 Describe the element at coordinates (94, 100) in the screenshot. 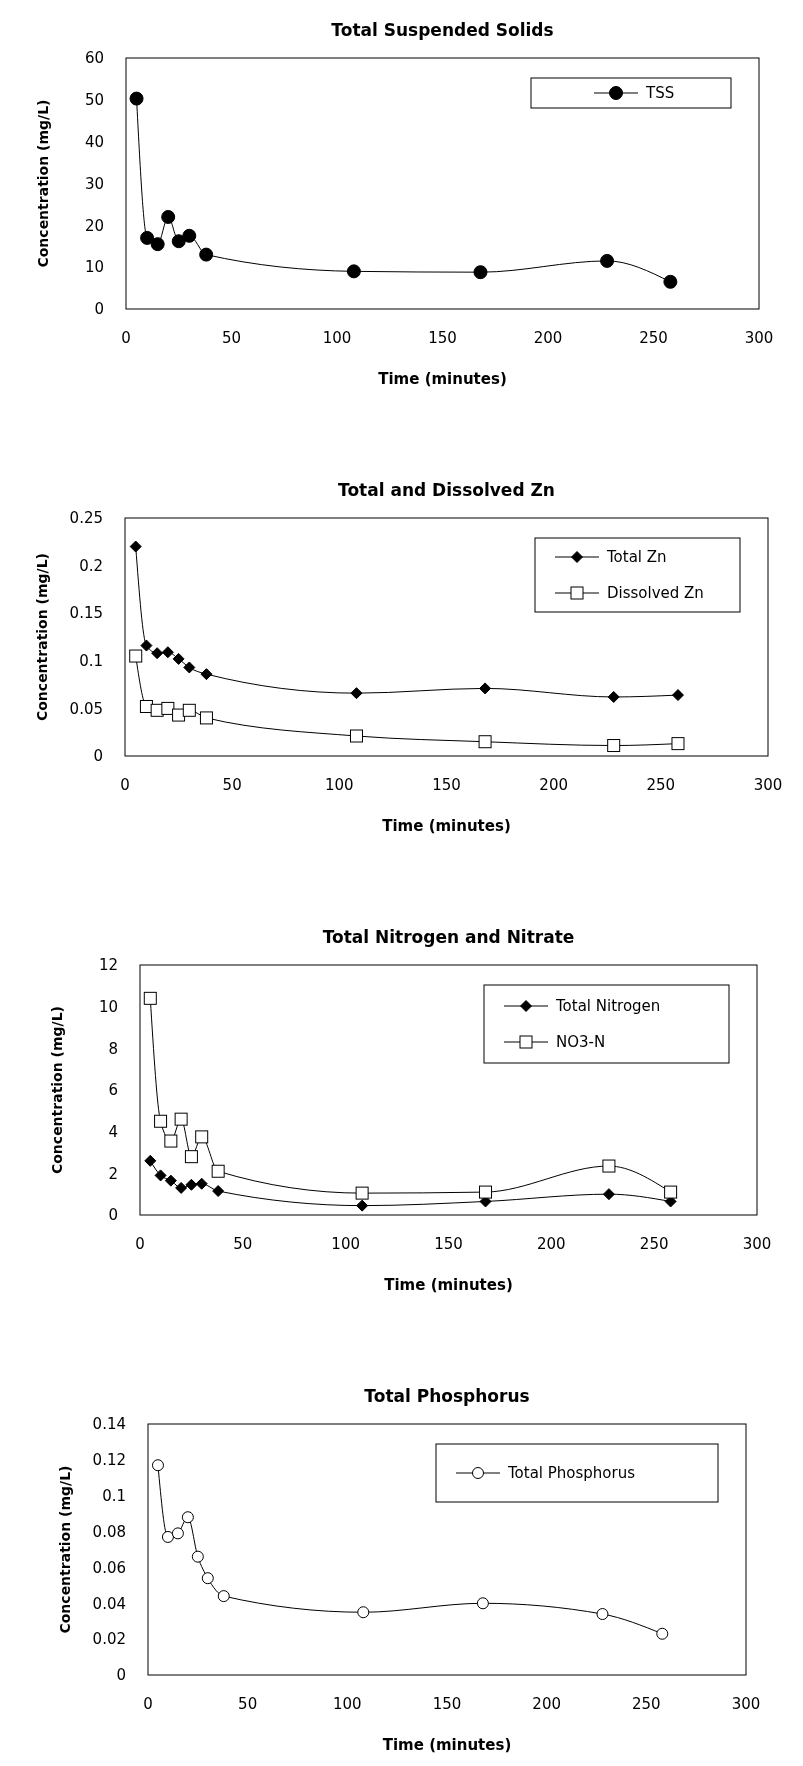

I see `y-tick-label: 50` at that location.